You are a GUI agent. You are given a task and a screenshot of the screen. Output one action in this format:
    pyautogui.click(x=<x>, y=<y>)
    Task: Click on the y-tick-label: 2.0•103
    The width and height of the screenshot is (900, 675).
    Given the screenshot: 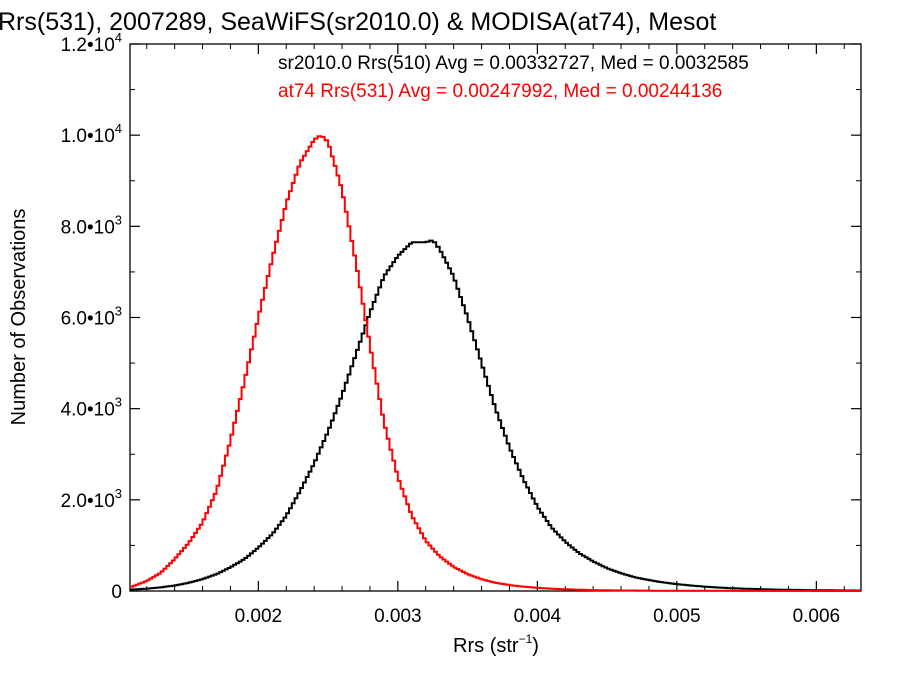 What is the action you would take?
    pyautogui.click(x=91, y=499)
    